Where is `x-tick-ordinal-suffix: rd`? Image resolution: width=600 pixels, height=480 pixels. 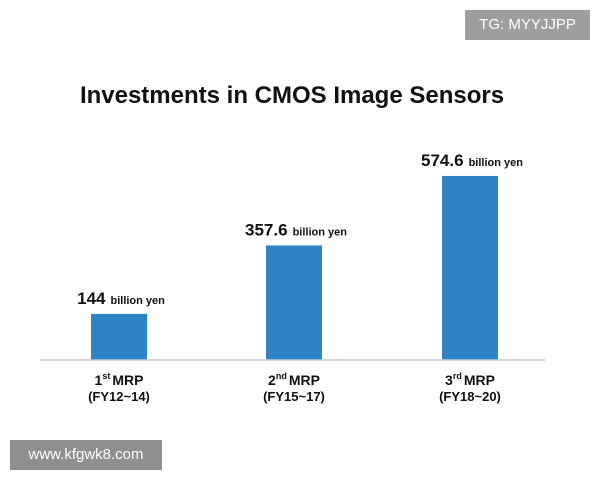 x-tick-ordinal-suffix: rd is located at coordinates (457, 376).